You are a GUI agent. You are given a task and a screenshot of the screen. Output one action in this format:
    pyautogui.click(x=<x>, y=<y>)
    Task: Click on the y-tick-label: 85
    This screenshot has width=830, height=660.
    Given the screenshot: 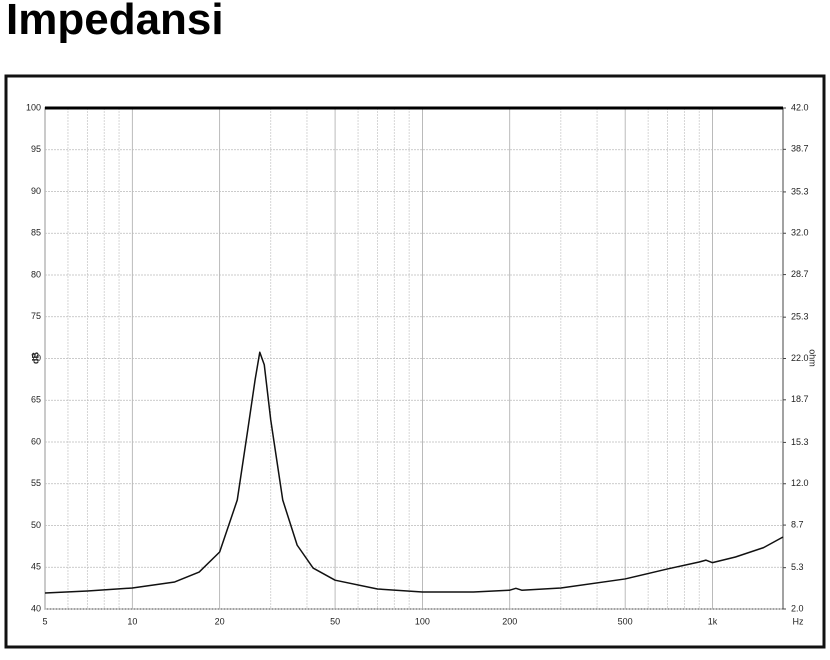 What is the action you would take?
    pyautogui.click(x=36, y=233)
    